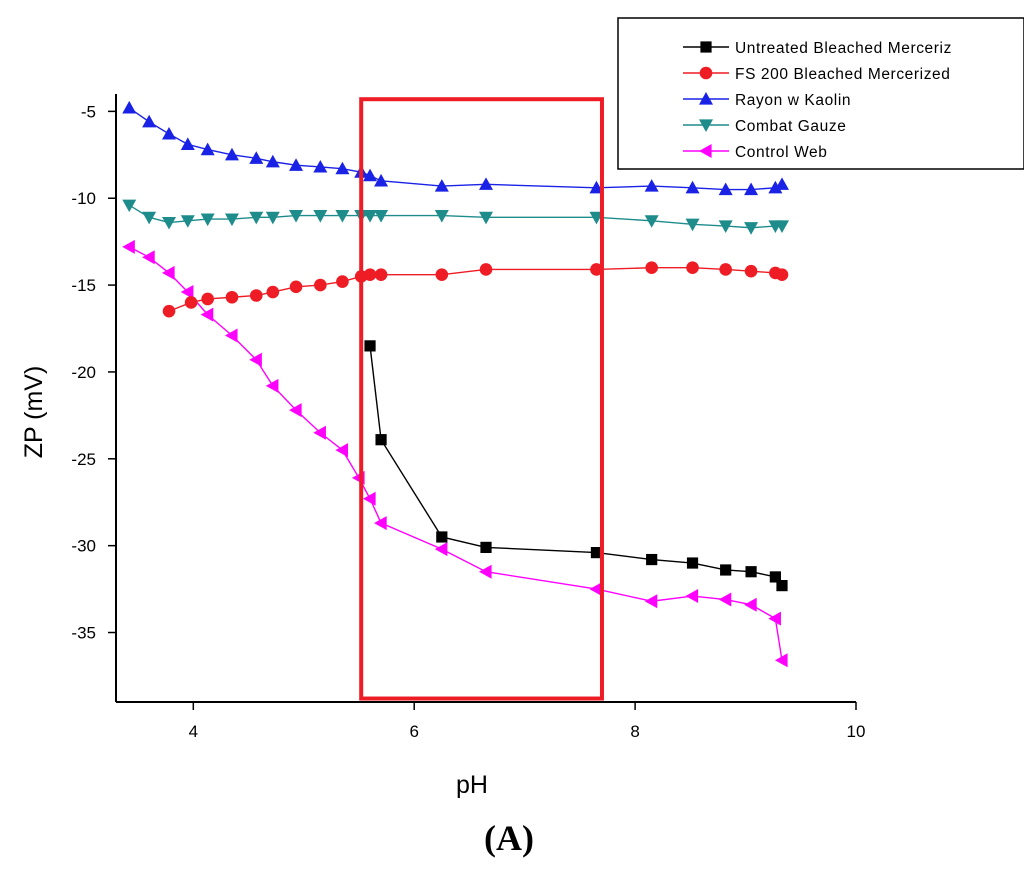 The image size is (1024, 872). What do you see at coordinates (856, 731) in the screenshot?
I see `x-tick-label: 10` at bounding box center [856, 731].